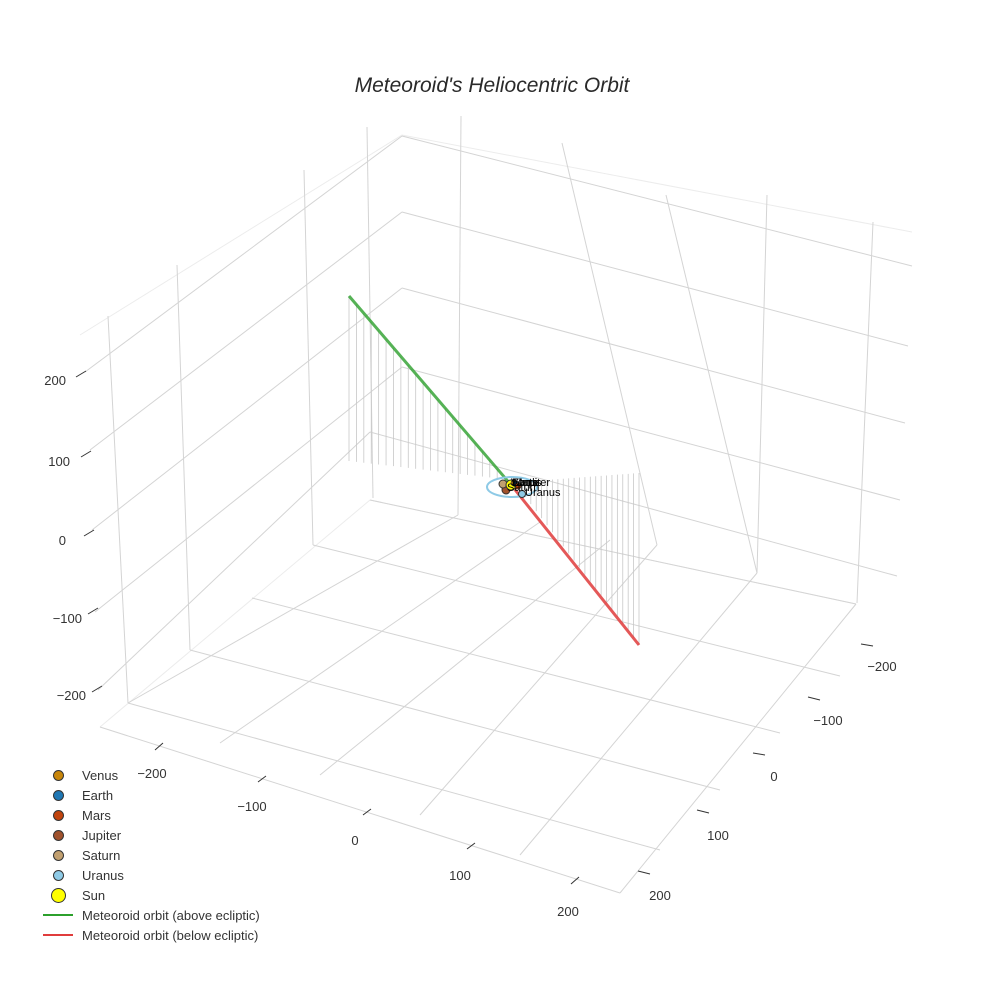  What do you see at coordinates (660, 895) in the screenshot?
I see `y-tick-label: 200` at bounding box center [660, 895].